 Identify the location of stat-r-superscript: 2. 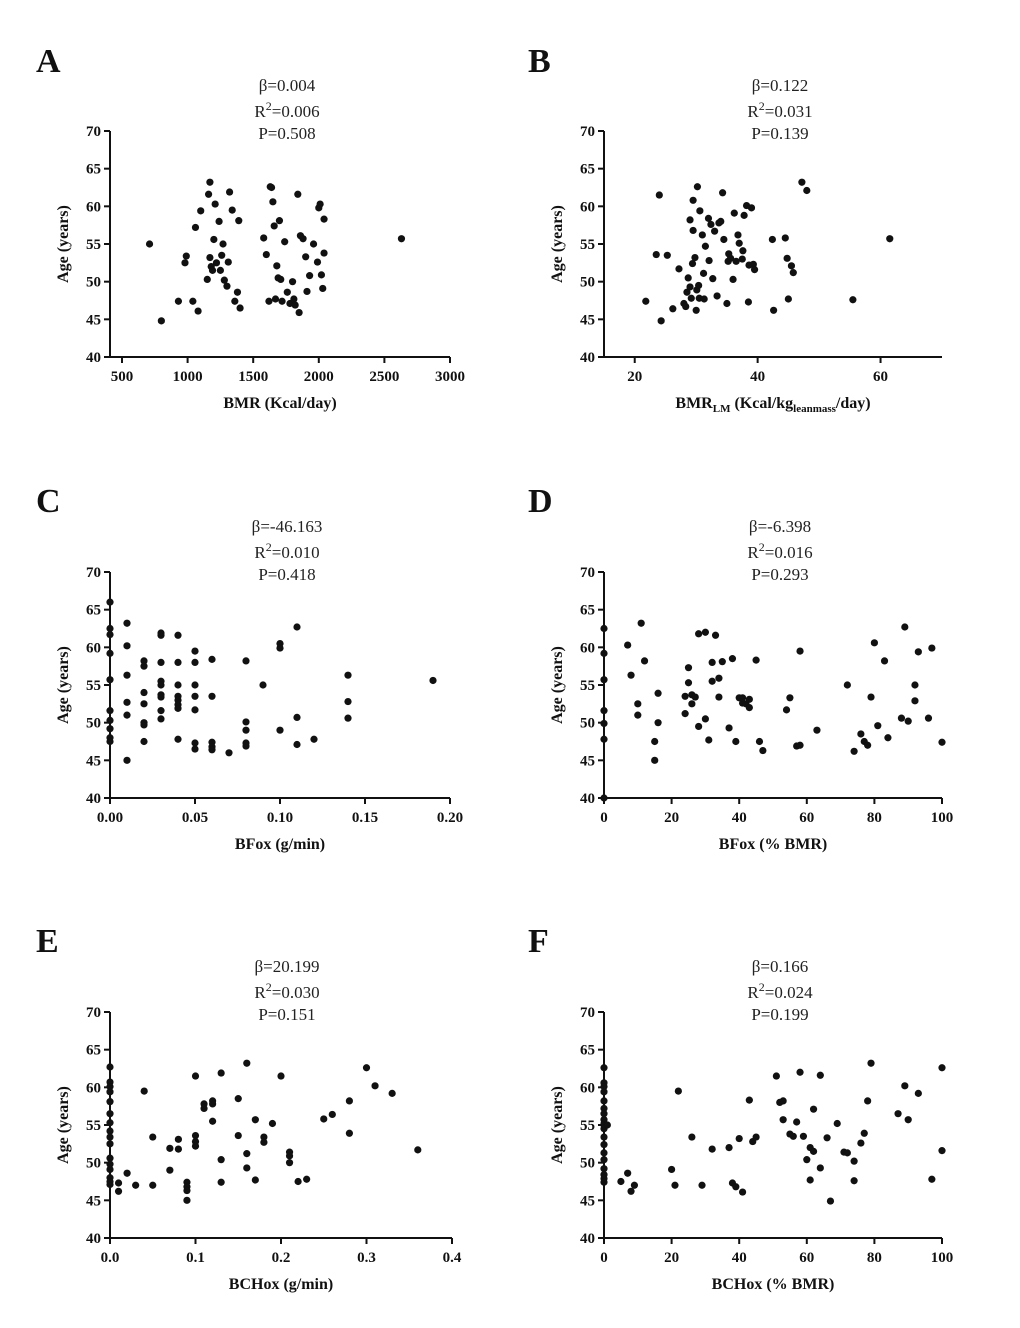
(762, 547).